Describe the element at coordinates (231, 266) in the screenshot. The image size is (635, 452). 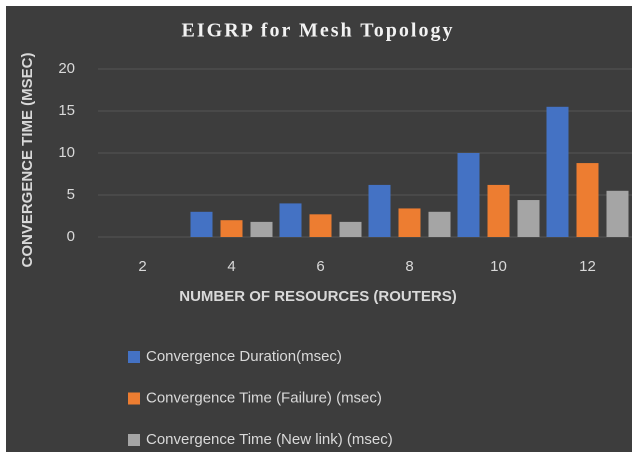
I see `x-tick-label: 4` at that location.